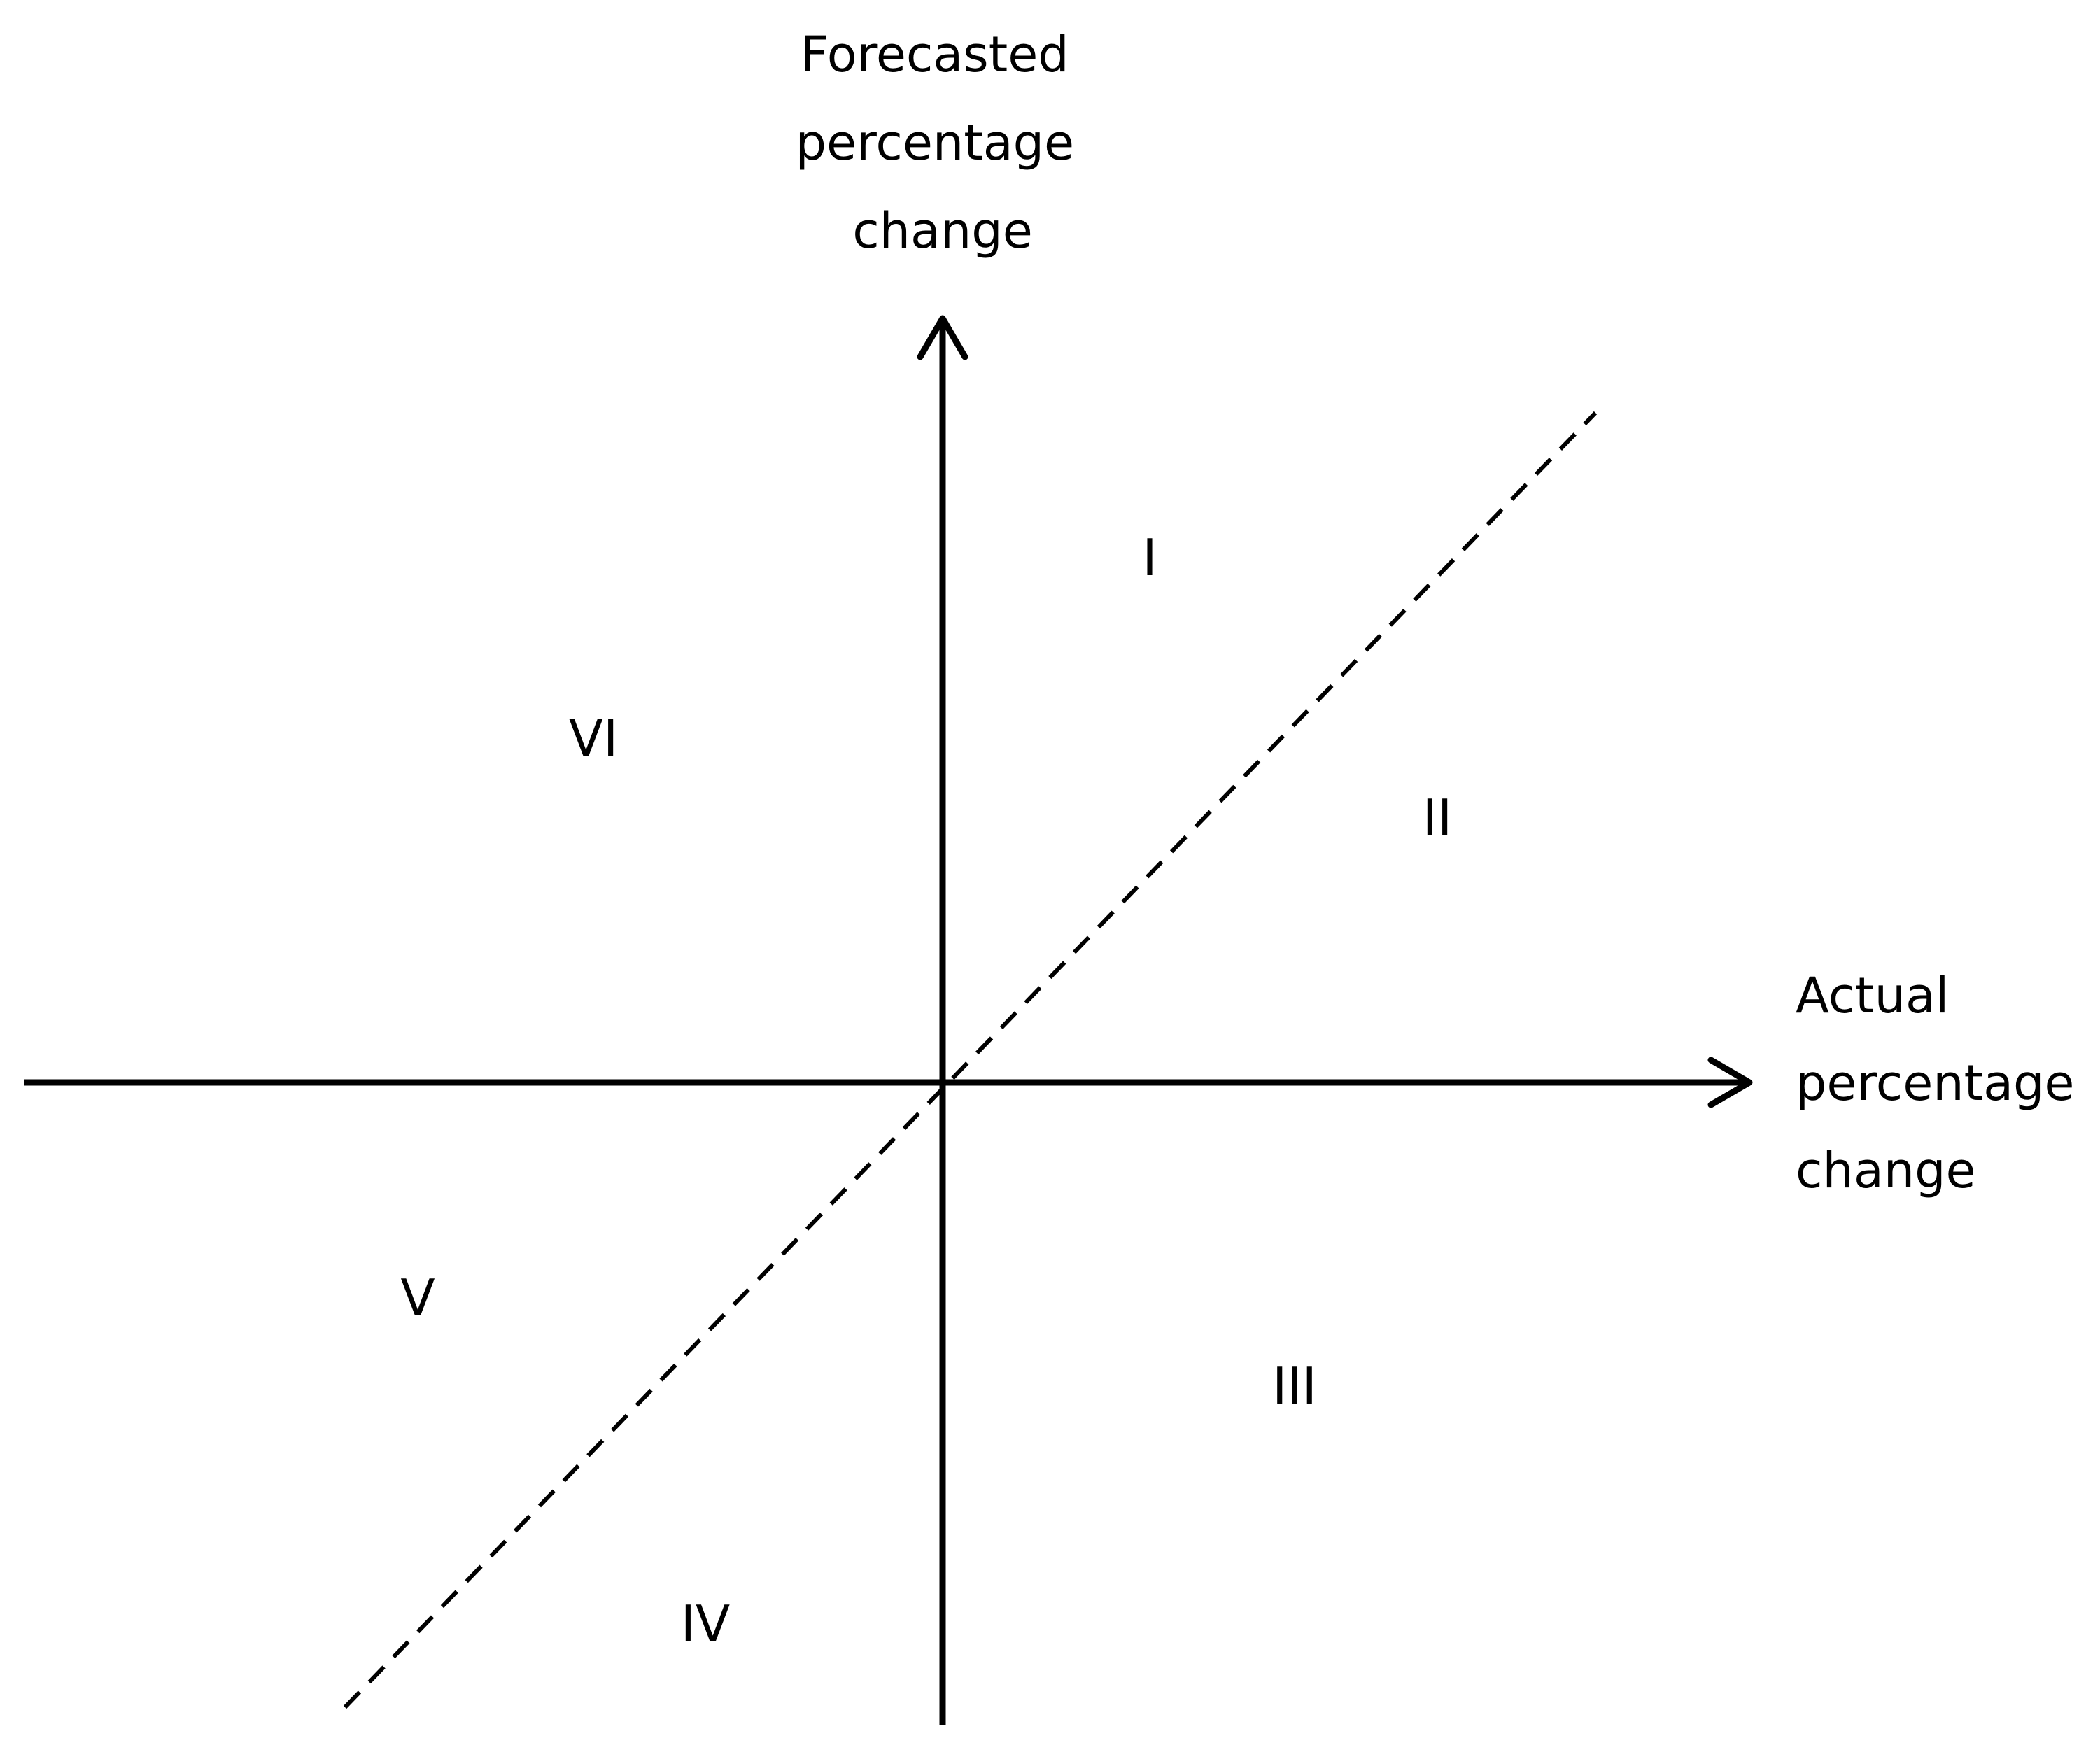  Describe the element at coordinates (706, 1624) in the screenshot. I see `region-label-iv: IV` at that location.